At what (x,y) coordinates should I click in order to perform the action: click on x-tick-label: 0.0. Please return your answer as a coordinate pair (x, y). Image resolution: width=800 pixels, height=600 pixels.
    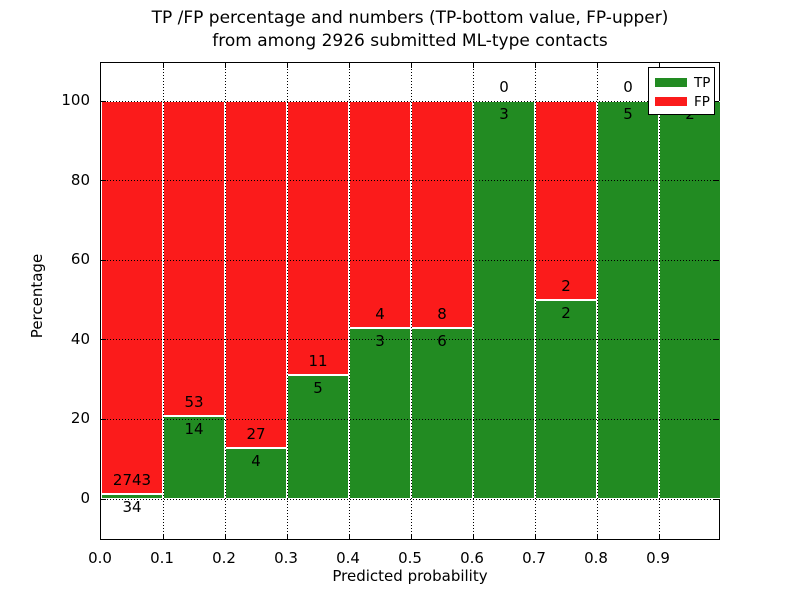
    Looking at the image, I should click on (100, 558).